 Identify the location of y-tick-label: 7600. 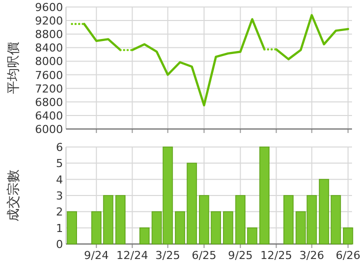
(49, 75).